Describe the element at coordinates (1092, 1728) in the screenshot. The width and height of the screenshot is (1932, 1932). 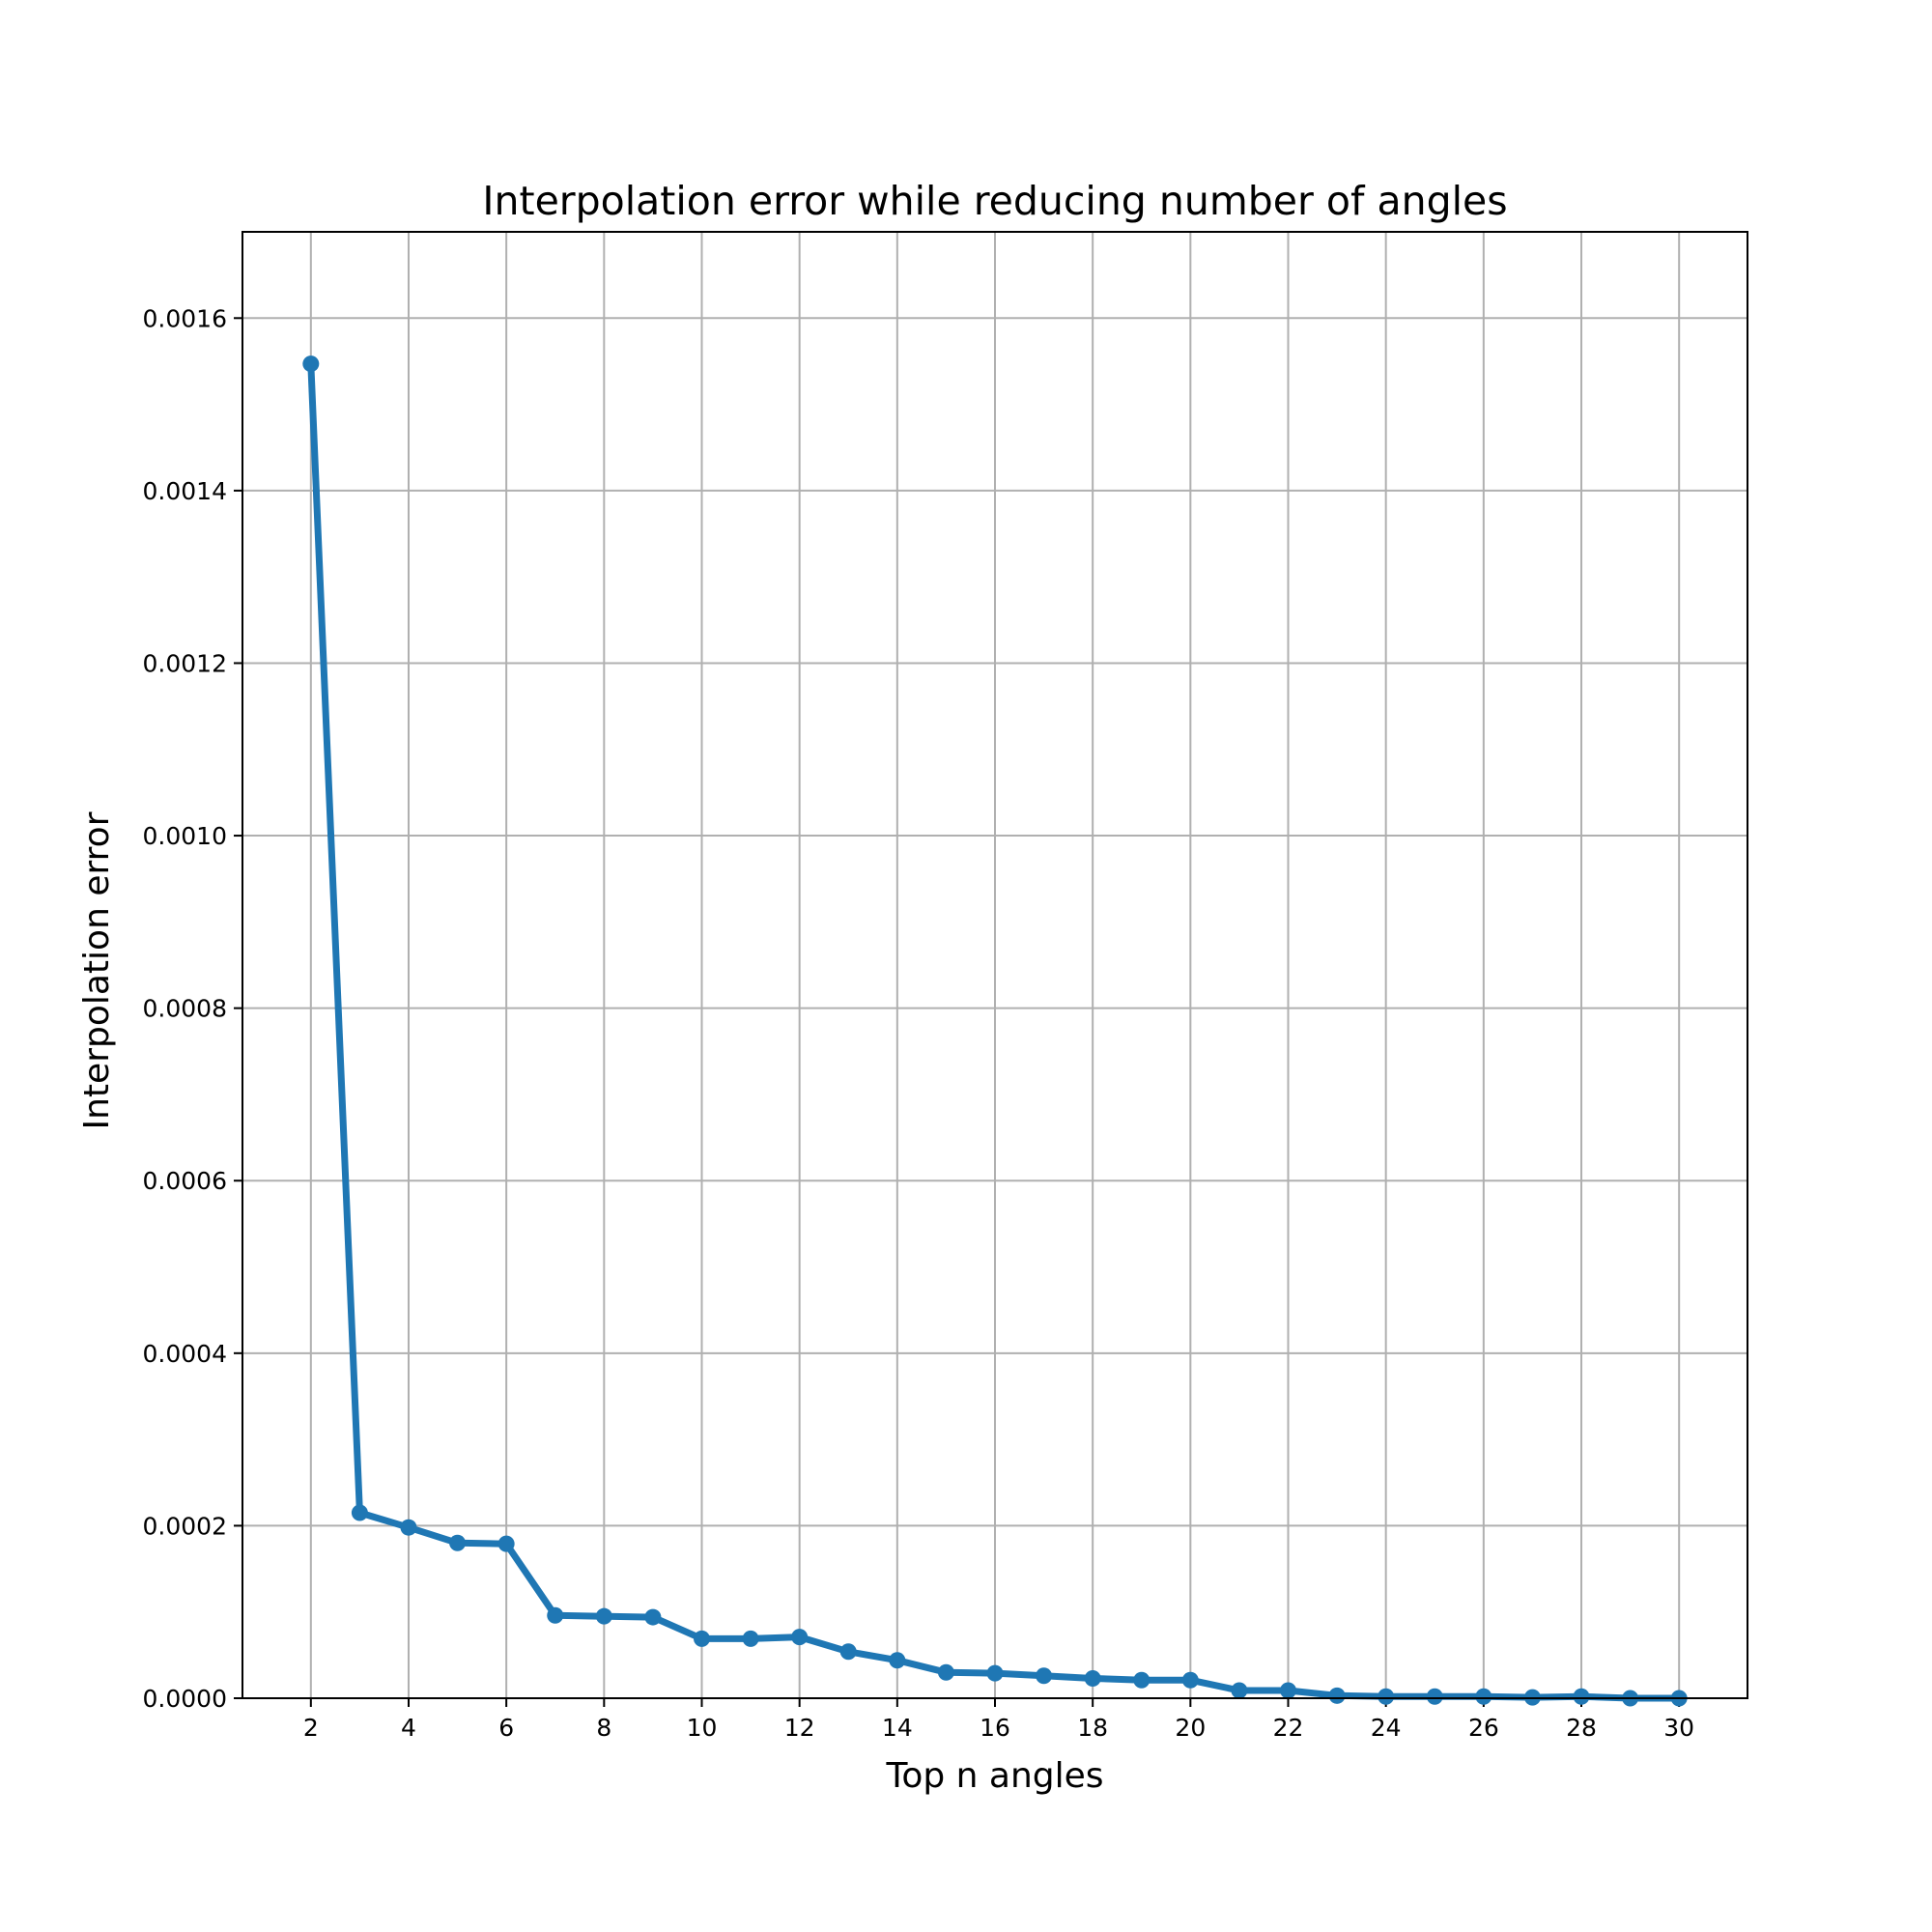
I see `x-tick-label: 18` at that location.